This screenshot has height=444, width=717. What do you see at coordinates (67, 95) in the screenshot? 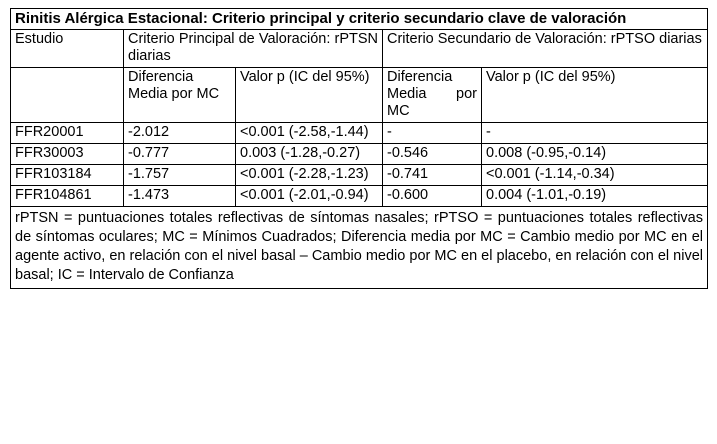
I see `header-study-blank` at bounding box center [67, 95].